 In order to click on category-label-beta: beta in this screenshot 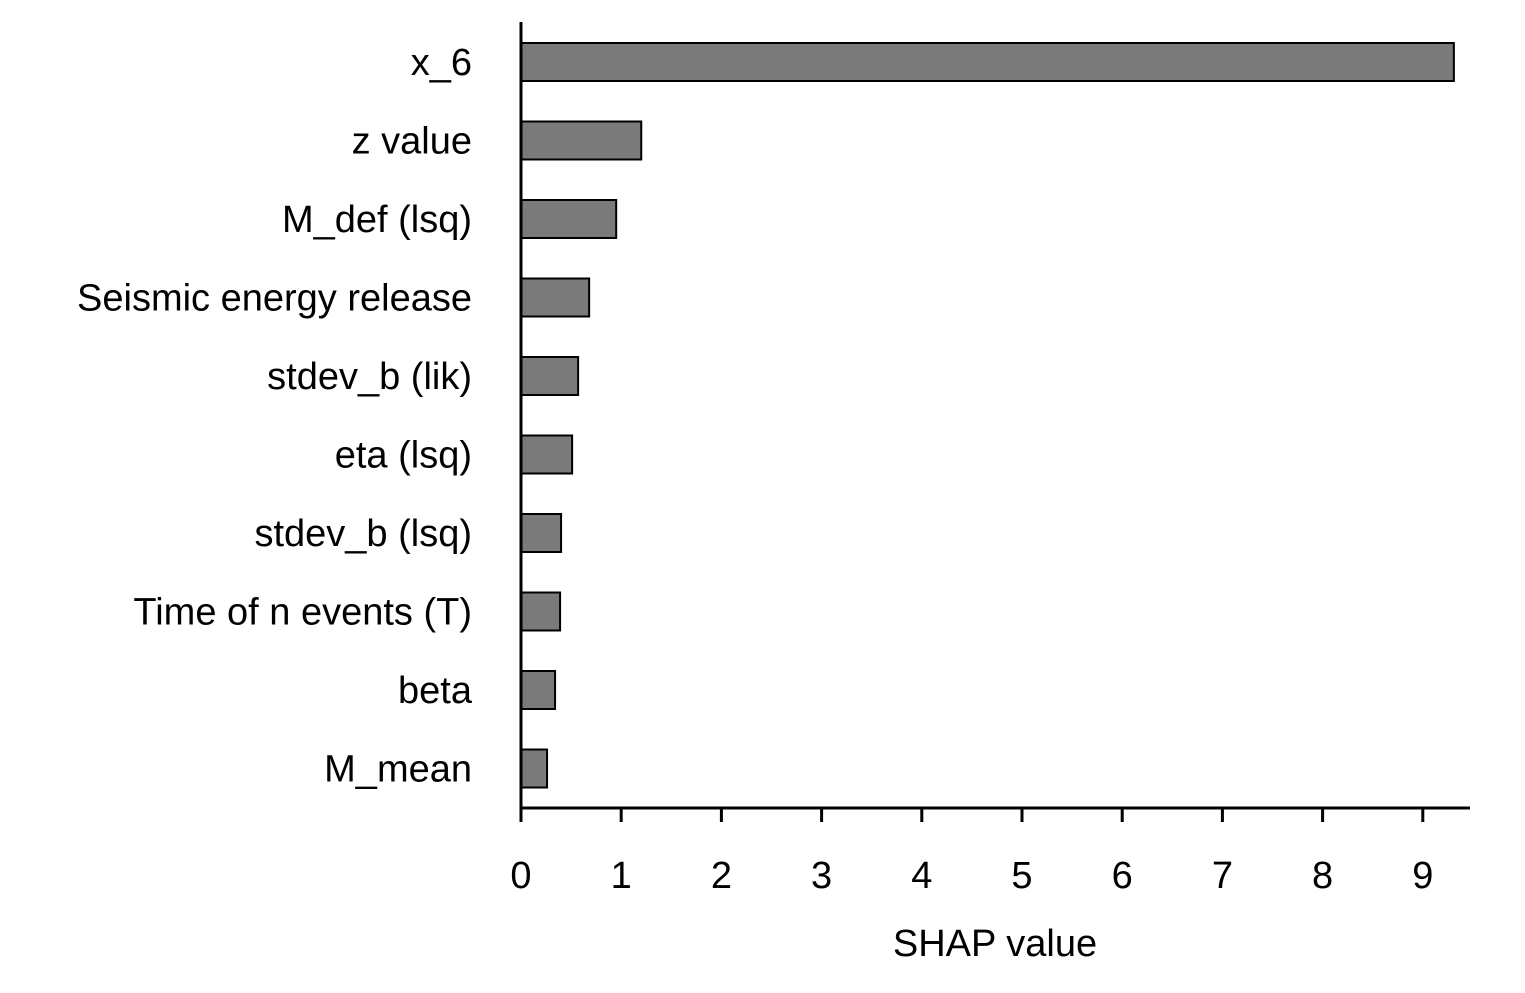, I will do `click(435, 691)`.